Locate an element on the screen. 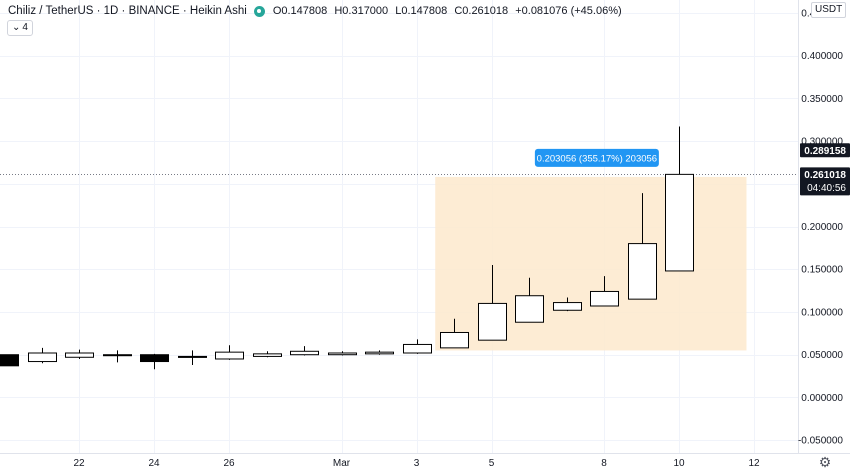  price-tick-label: 0.300000 is located at coordinates (822, 142).